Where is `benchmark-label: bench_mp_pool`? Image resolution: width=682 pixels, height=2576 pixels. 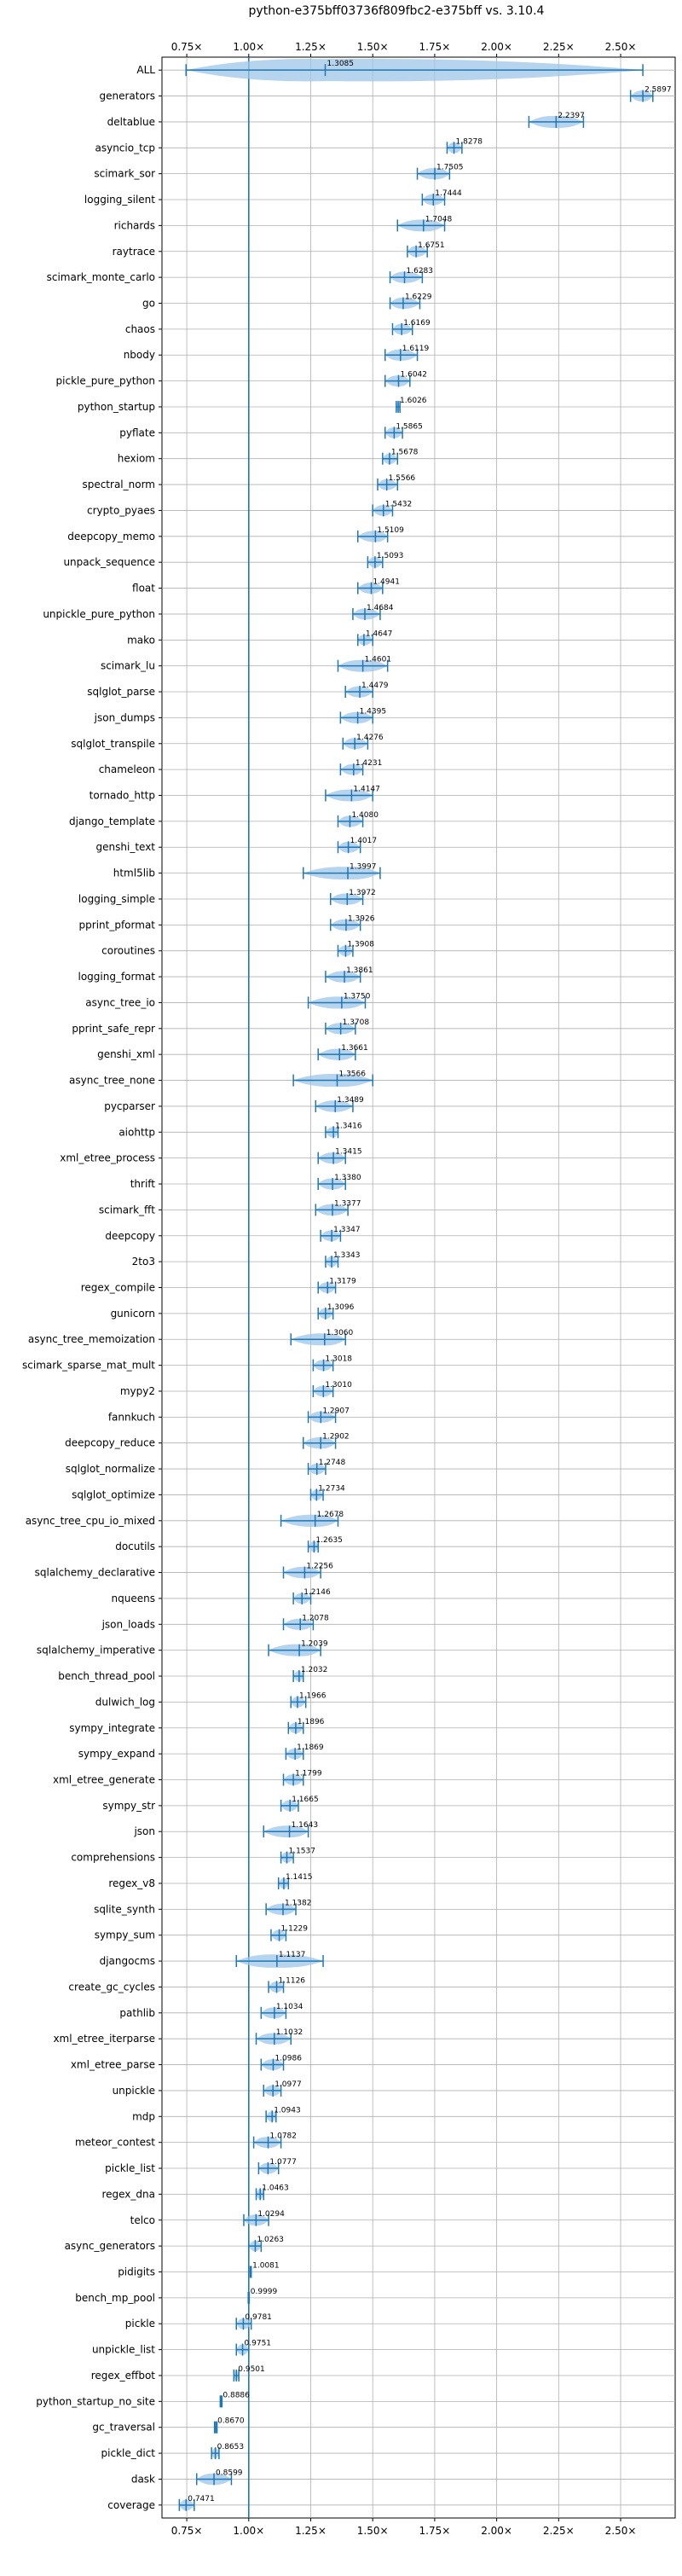
benchmark-label: bench_mp_pool is located at coordinates (115, 2298).